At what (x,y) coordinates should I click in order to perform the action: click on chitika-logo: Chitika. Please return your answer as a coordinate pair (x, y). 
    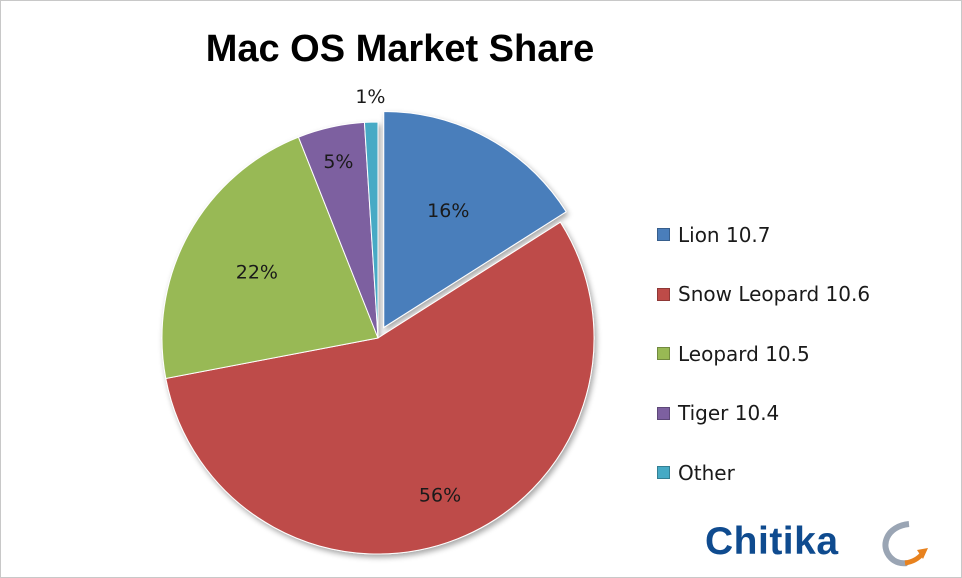
    Looking at the image, I should click on (825, 545).